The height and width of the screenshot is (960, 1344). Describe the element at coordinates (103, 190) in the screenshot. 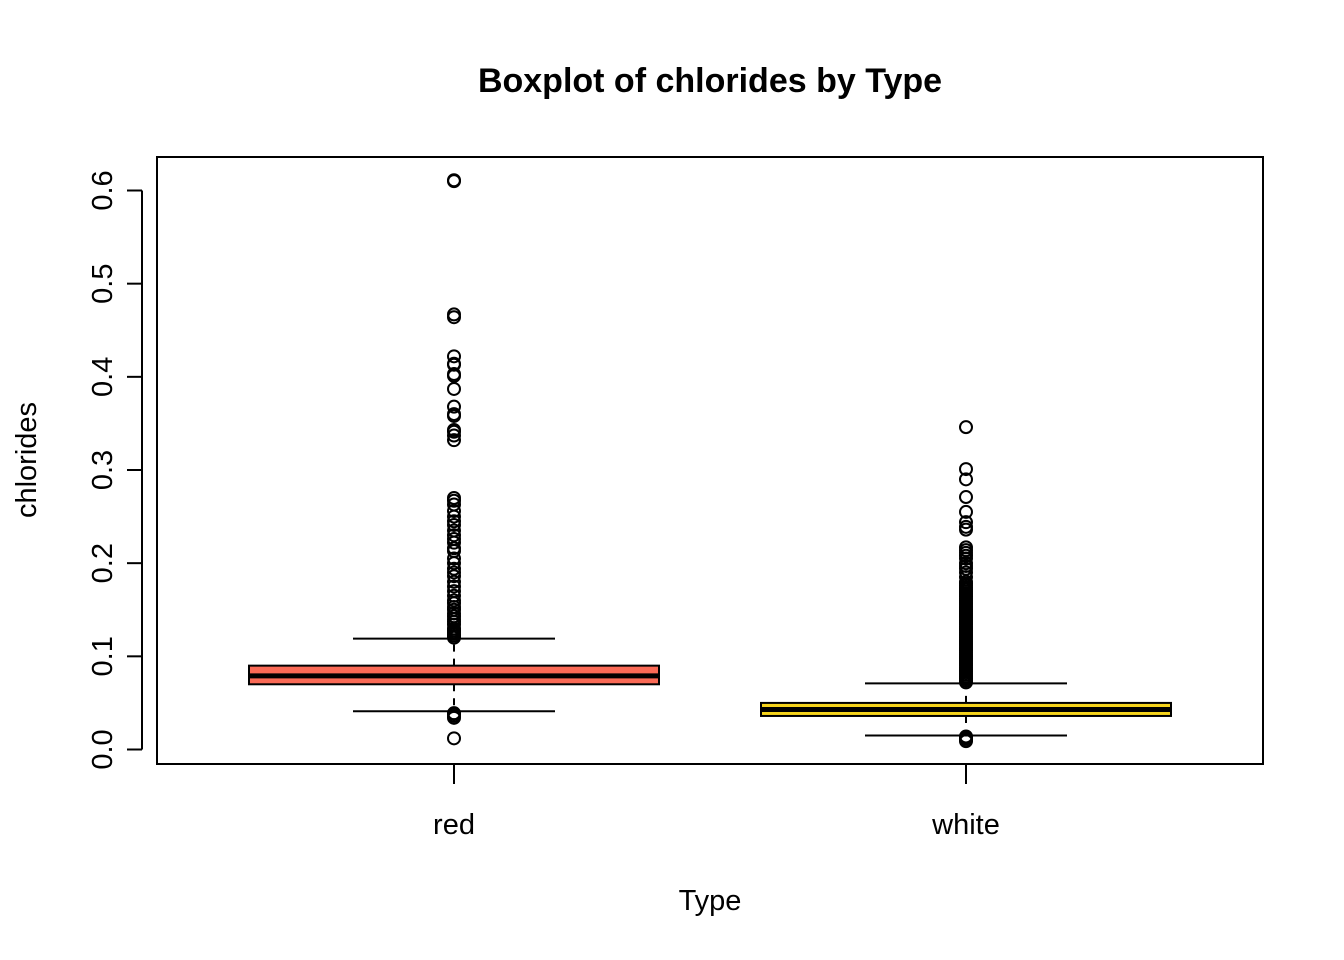

I see `y-tick-label: 0.6` at that location.